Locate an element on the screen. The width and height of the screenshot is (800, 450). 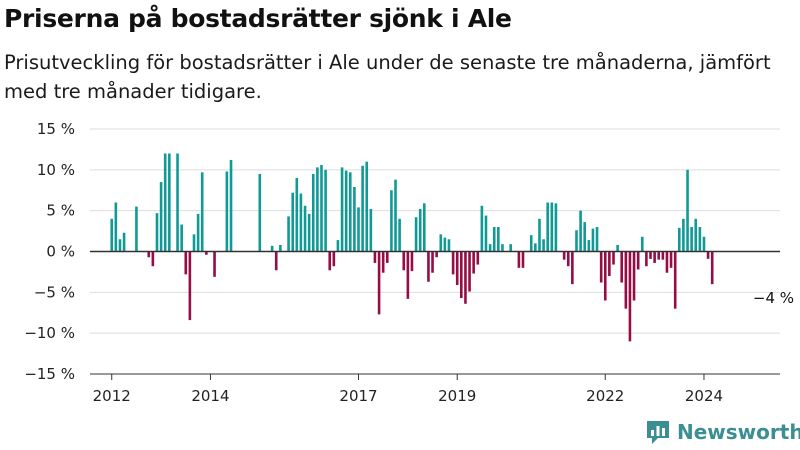
x-axis: 2012 2014 2017 2019 2022 2024 is located at coordinates (408, 389).